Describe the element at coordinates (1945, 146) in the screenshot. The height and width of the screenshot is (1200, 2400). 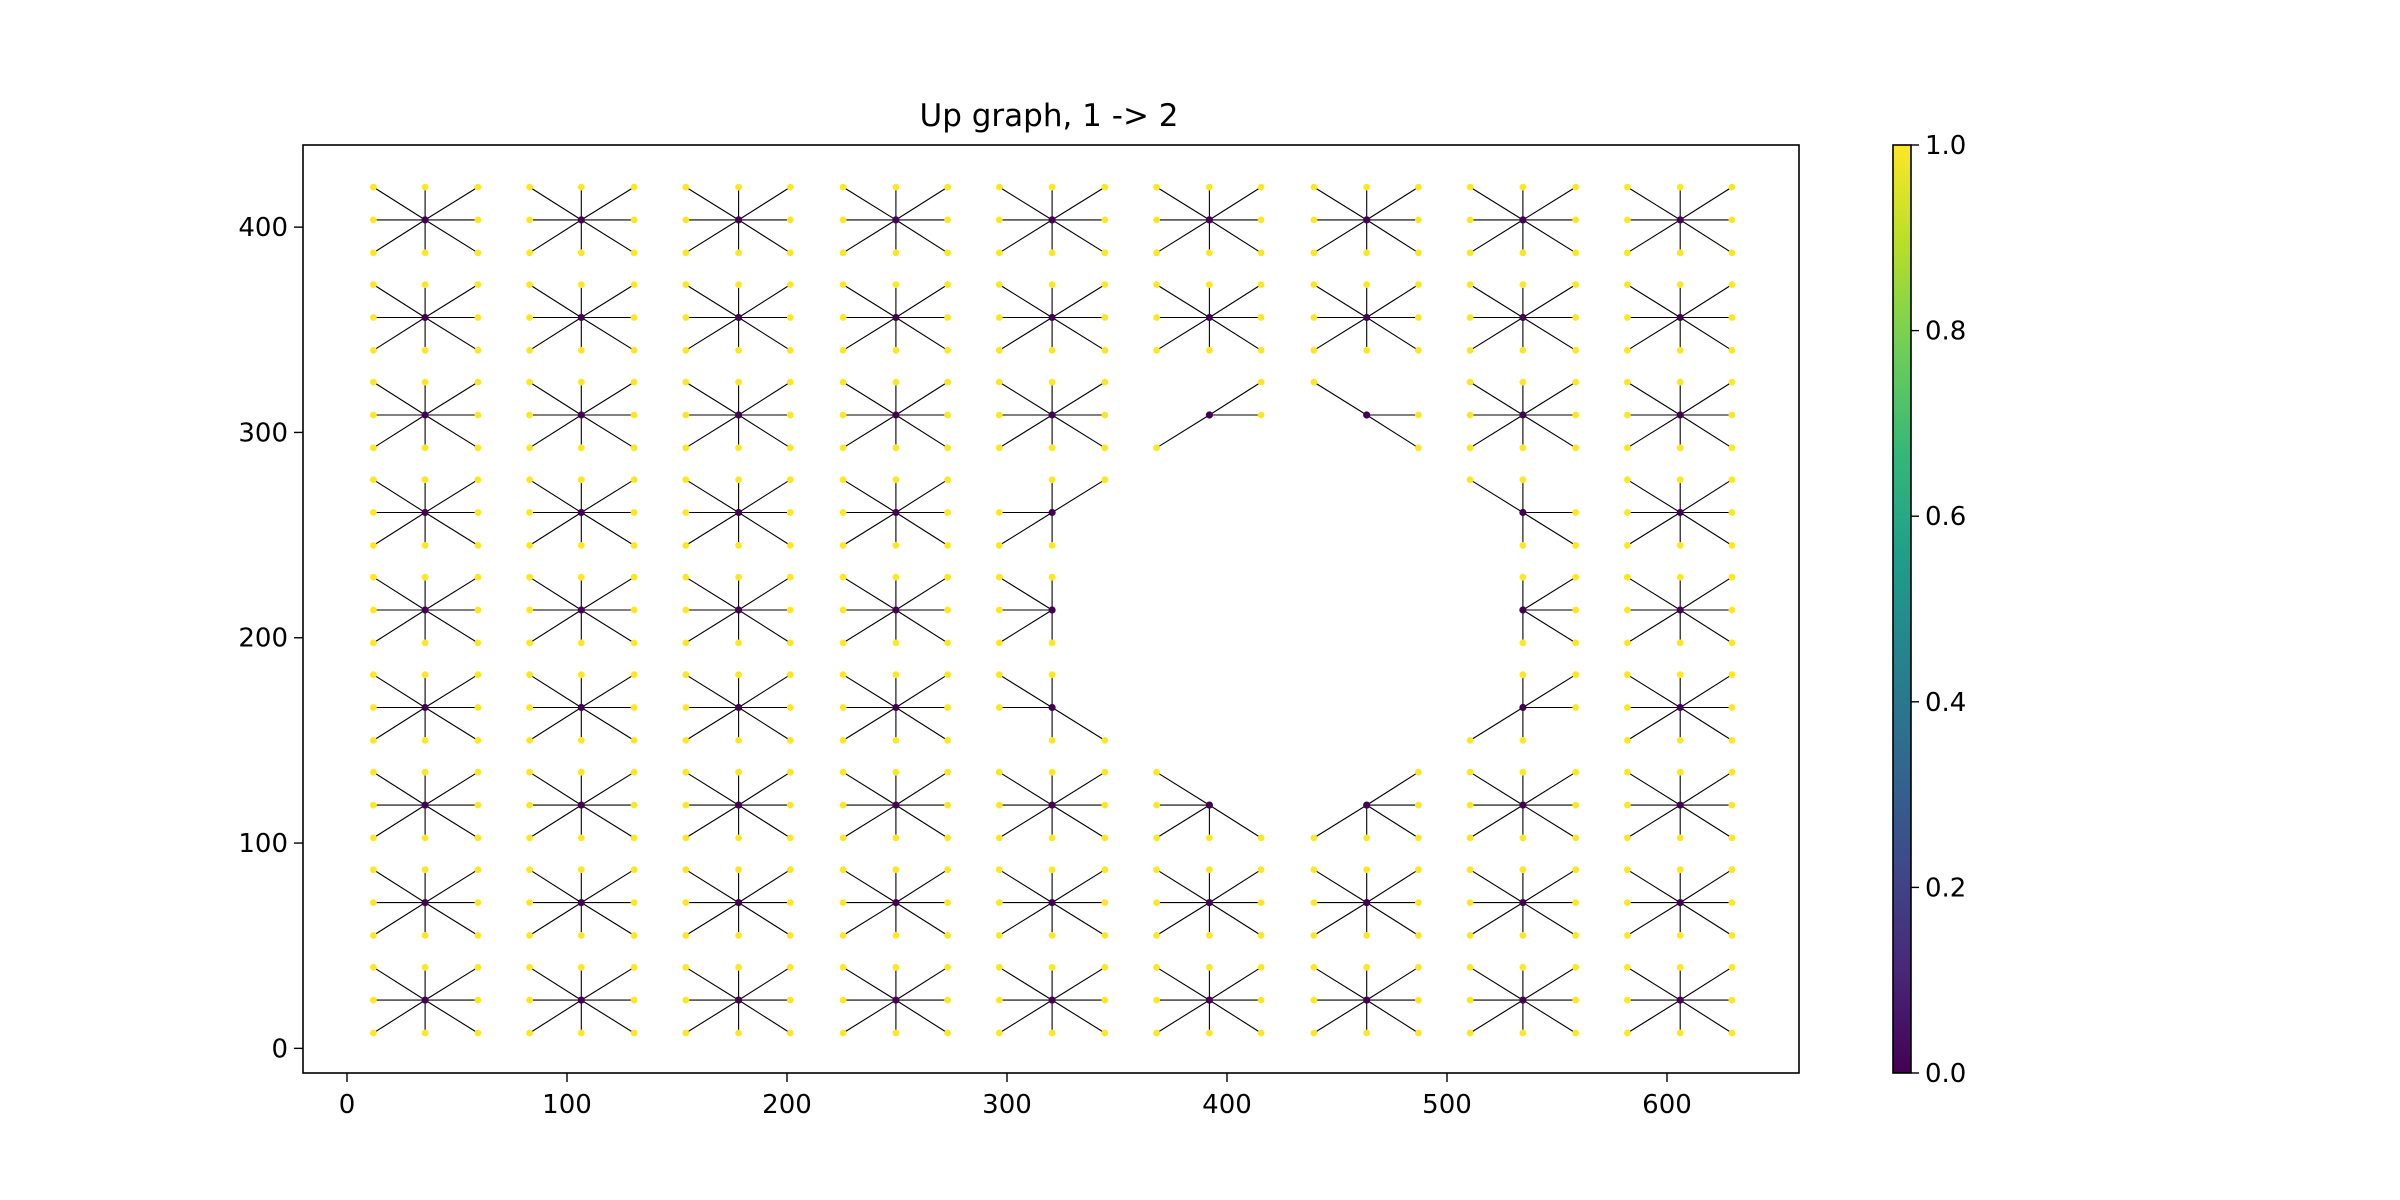
I see `colorbar-tick-label: 1.0` at that location.